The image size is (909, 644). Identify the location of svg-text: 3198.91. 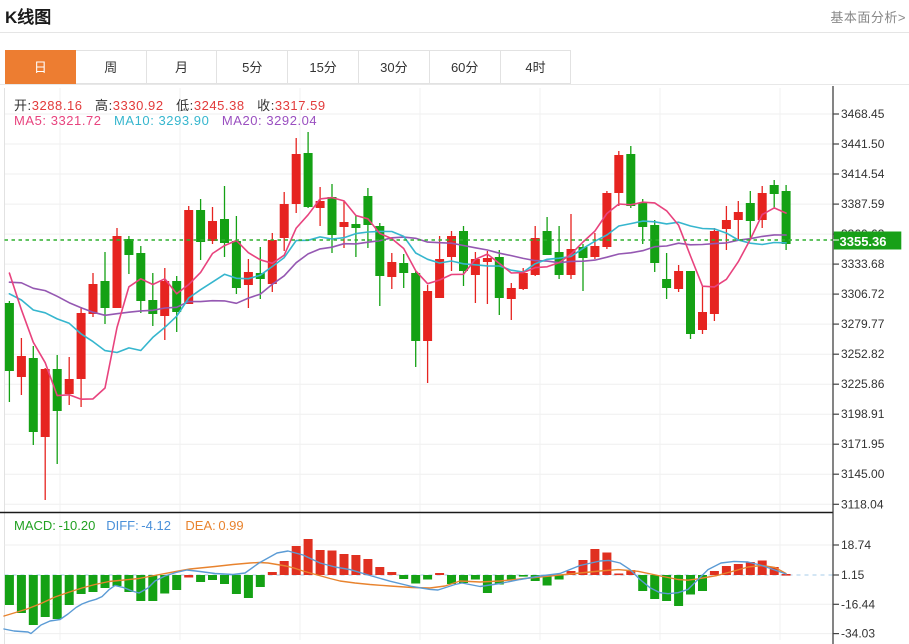
(863, 414).